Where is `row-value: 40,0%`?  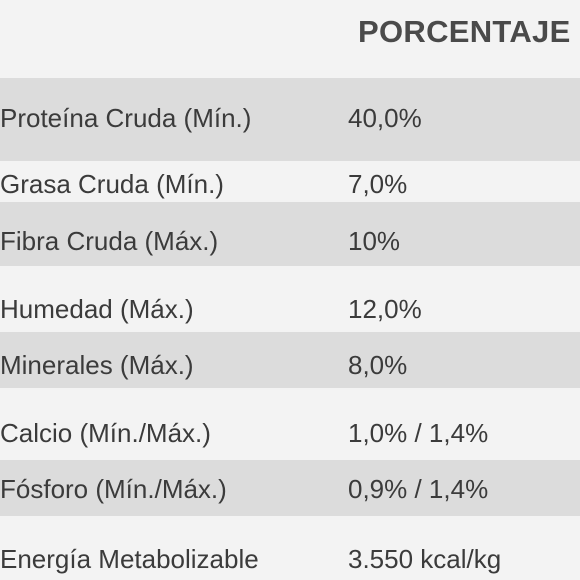
row-value: 40,0% is located at coordinates (385, 118).